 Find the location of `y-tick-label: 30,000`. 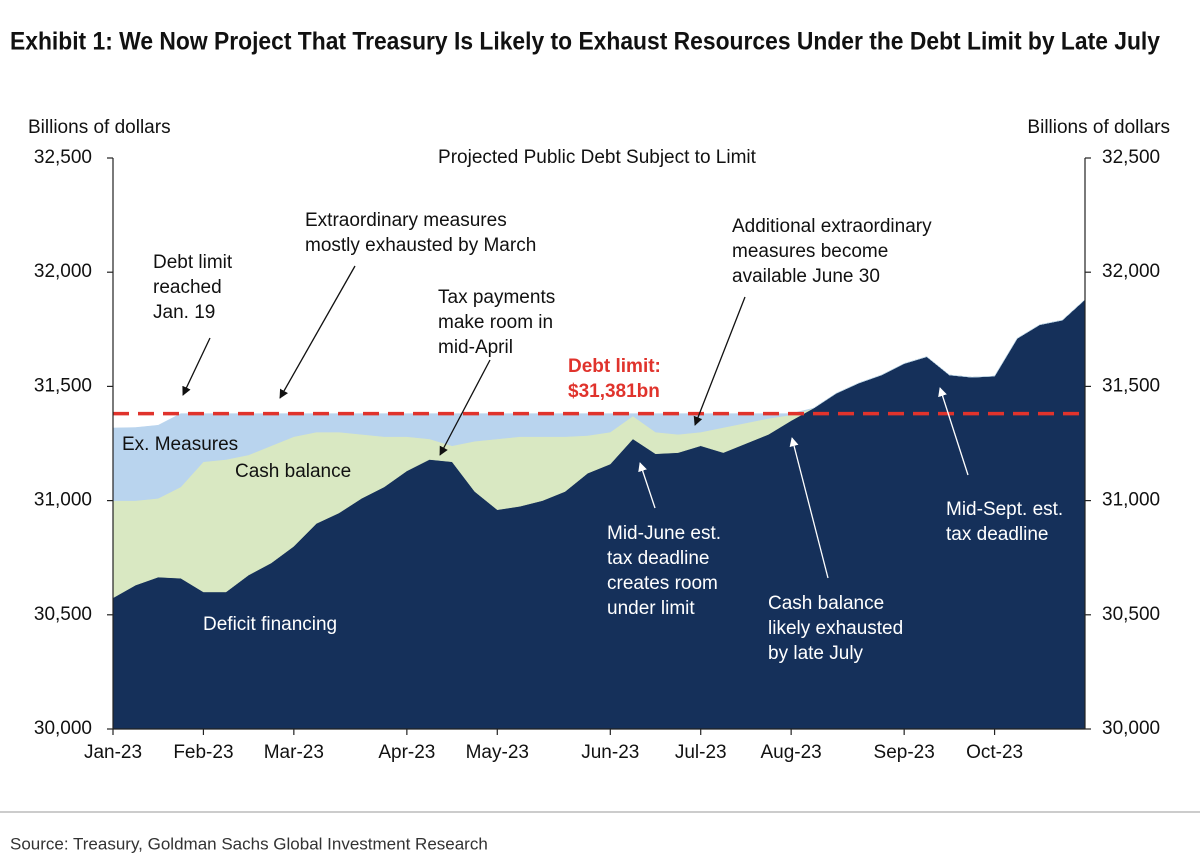

y-tick-label: 30,000 is located at coordinates (63, 728).